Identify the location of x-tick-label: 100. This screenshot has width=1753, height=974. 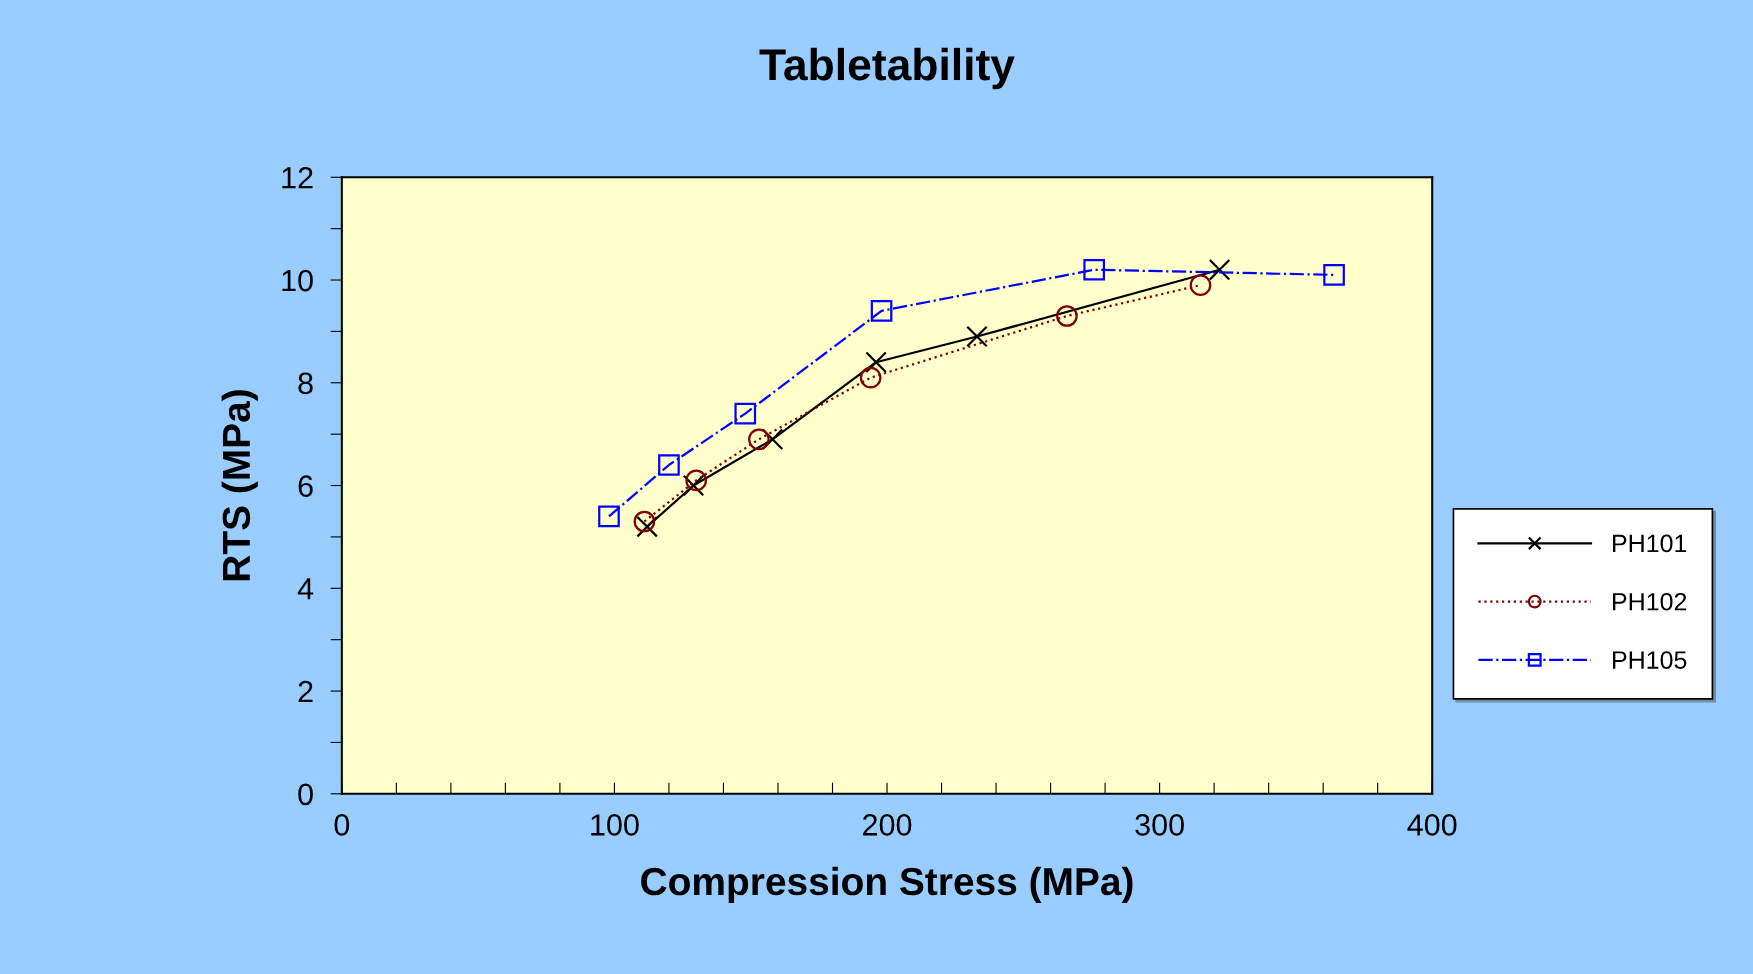
(615, 825).